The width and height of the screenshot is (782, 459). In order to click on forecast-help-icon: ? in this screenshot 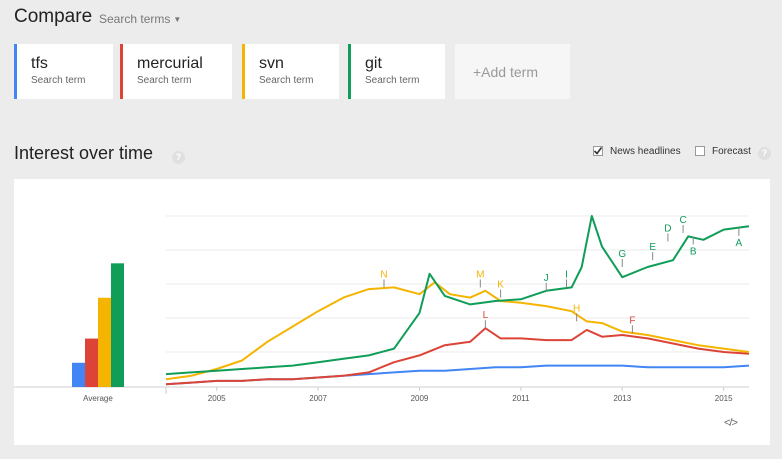, I will do `click(764, 153)`.